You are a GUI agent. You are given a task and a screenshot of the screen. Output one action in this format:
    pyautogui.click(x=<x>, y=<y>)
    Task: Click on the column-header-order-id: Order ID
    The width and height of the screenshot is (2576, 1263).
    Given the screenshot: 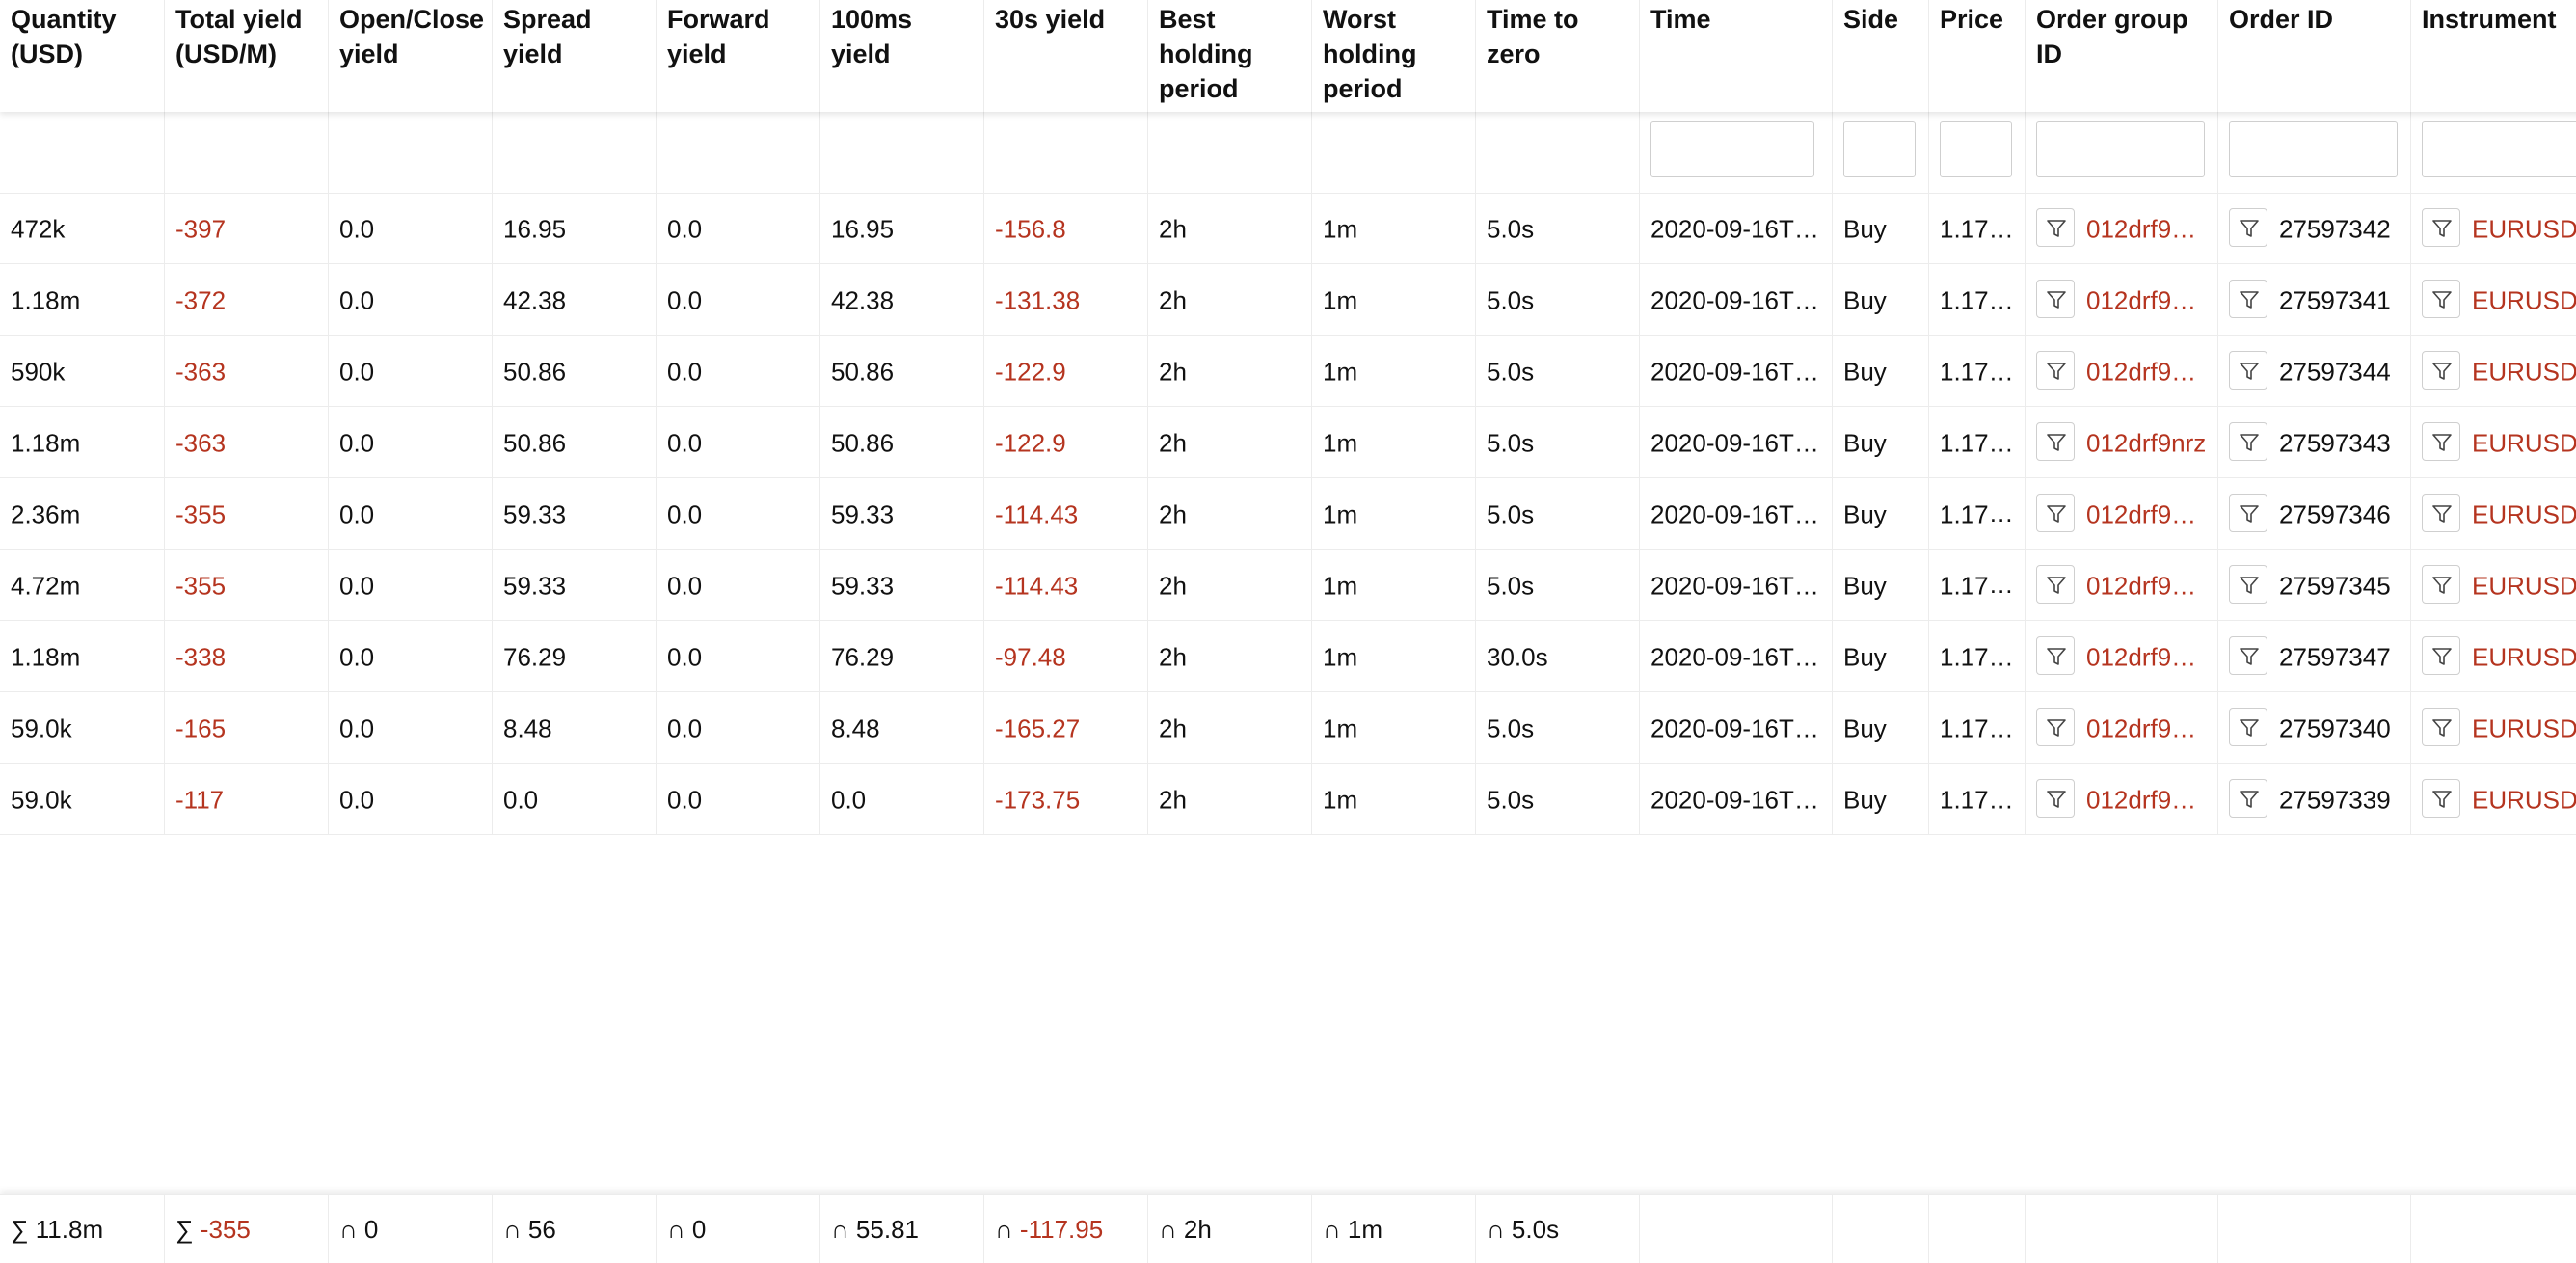 What is the action you would take?
    pyautogui.click(x=2315, y=56)
    